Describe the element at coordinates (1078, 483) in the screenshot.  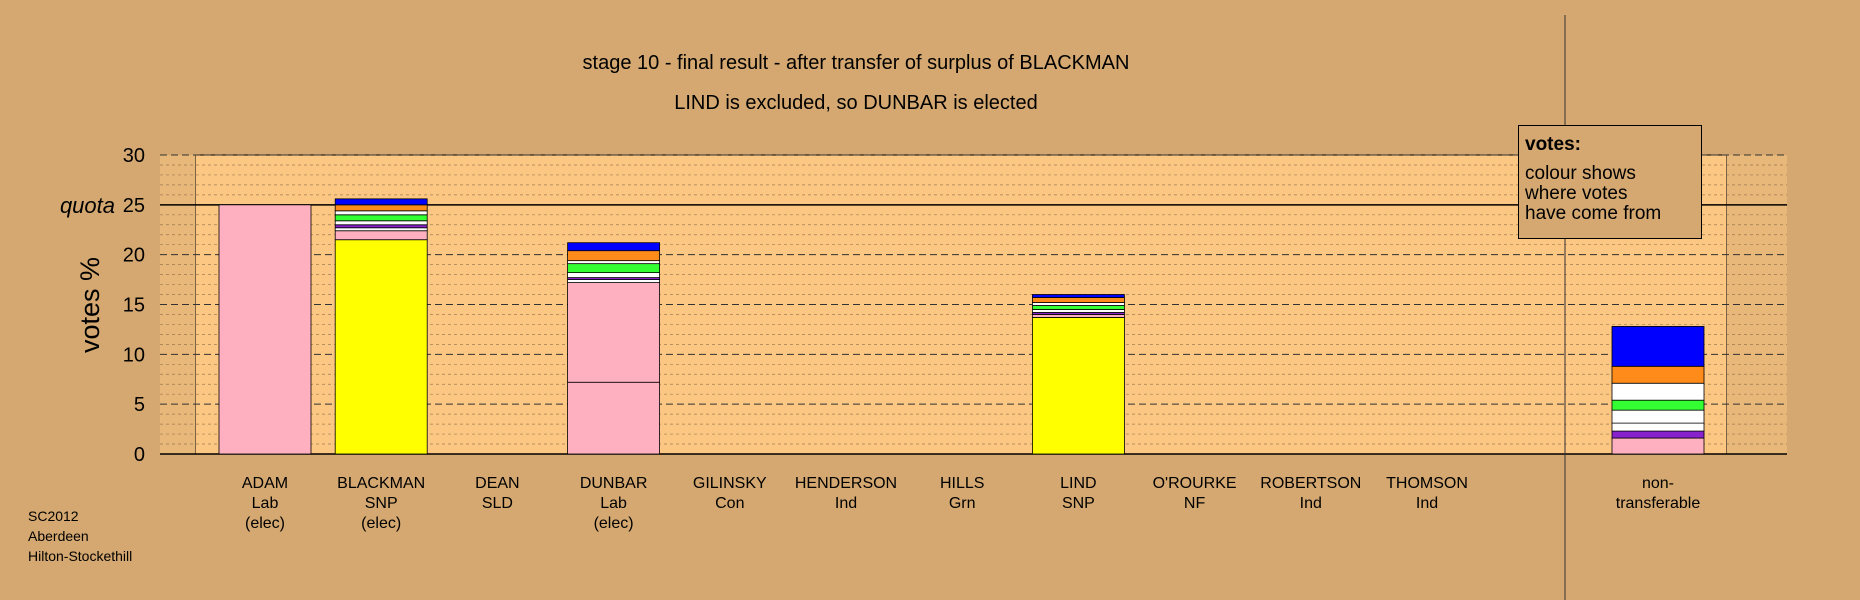
I see `candidate-name: LIND` at that location.